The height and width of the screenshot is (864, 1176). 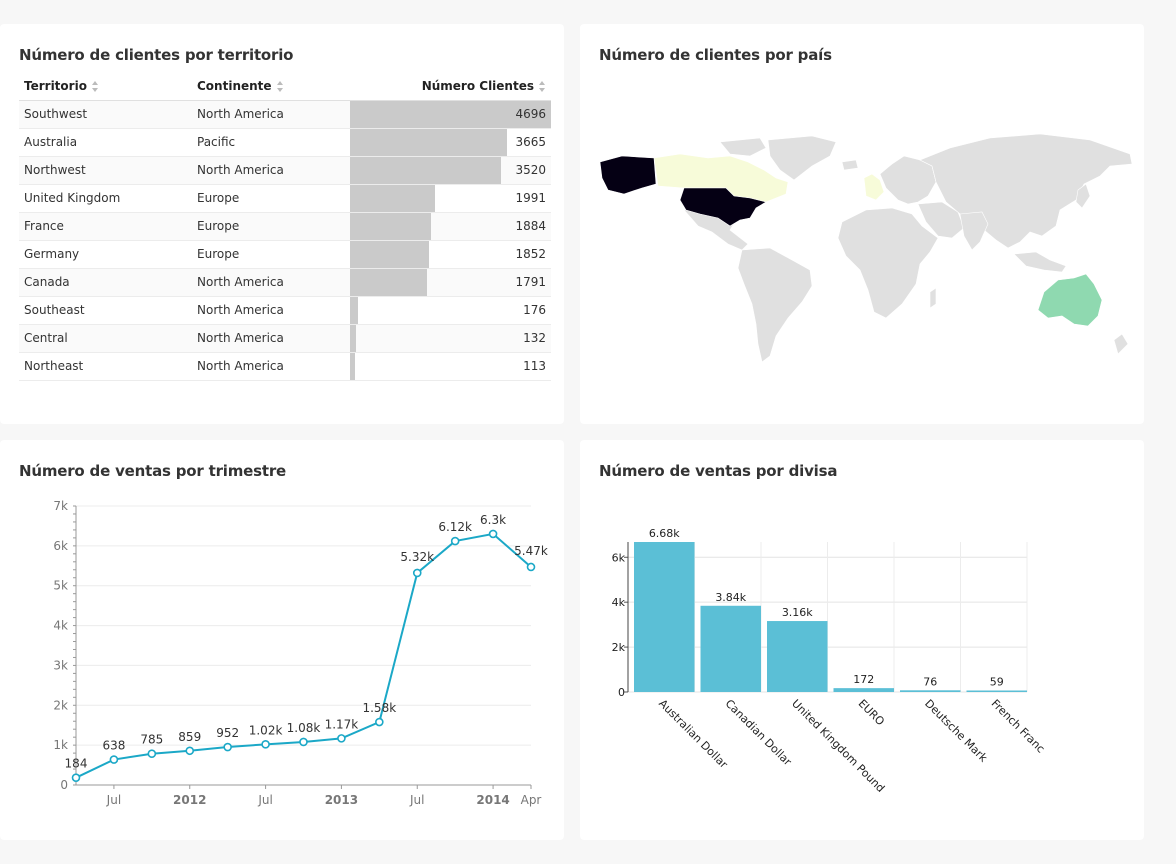 What do you see at coordinates (450, 338) in the screenshot?
I see `cell-customers: 132` at bounding box center [450, 338].